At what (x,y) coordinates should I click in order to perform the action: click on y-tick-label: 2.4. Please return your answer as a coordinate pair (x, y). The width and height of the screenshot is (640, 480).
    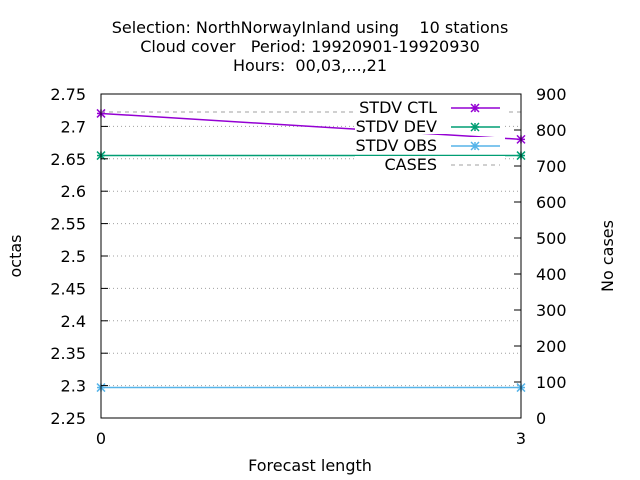
    Looking at the image, I should click on (73, 321).